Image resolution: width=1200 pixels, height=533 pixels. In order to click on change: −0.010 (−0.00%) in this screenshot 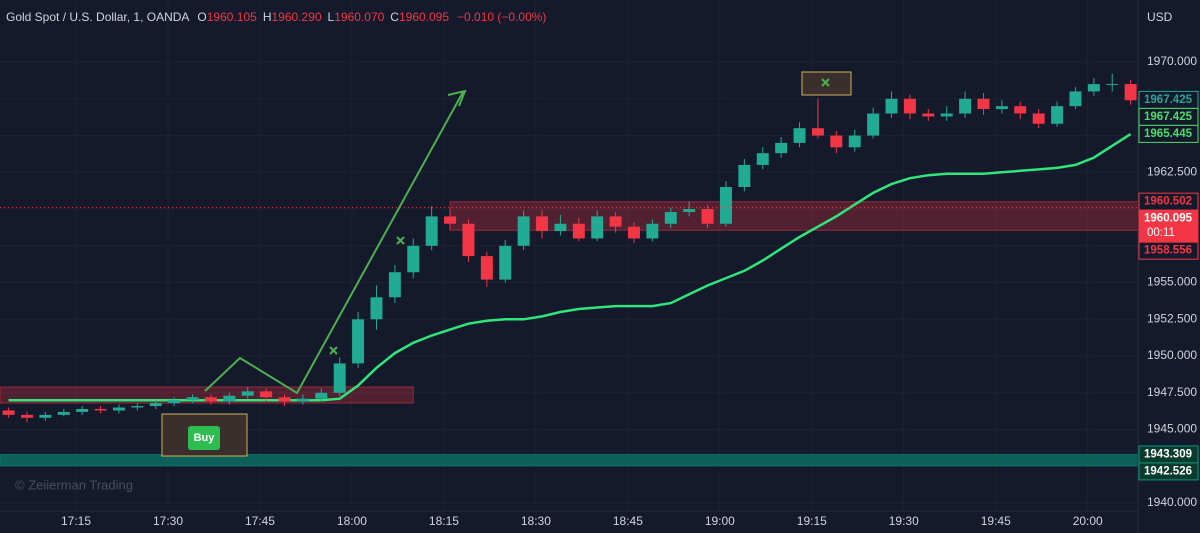, I will do `click(501, 17)`.